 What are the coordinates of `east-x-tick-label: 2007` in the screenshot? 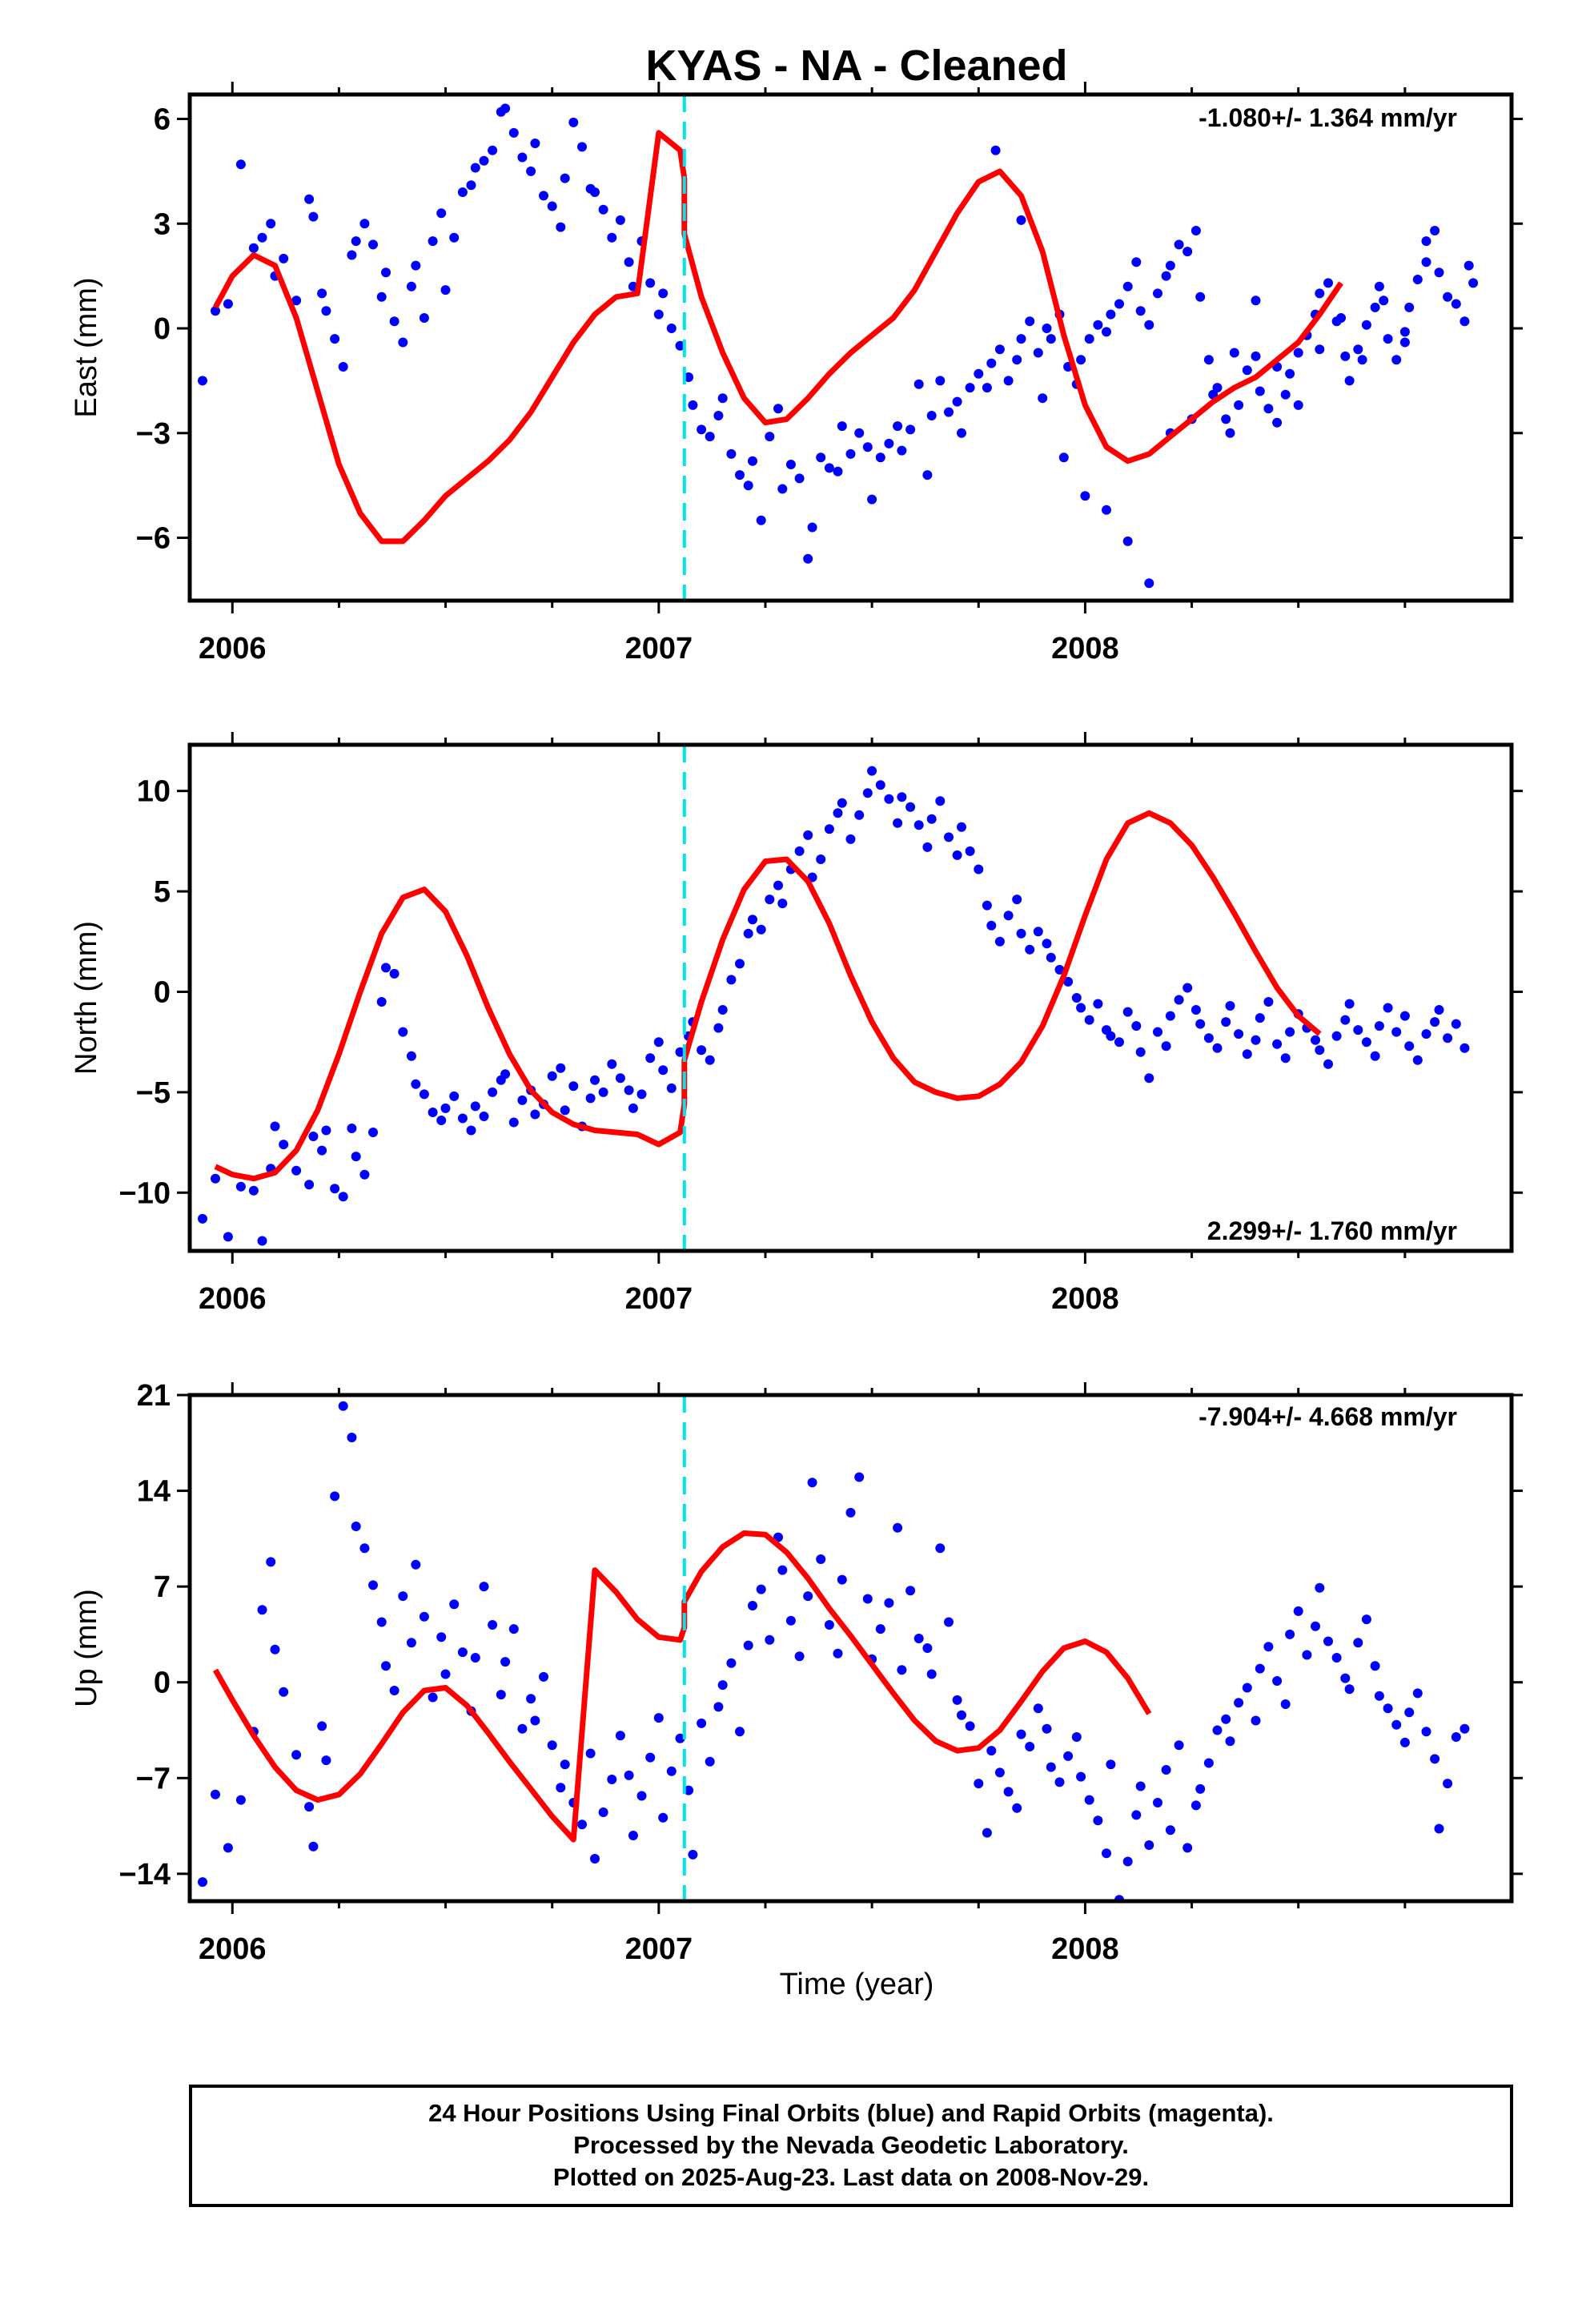 It's located at (659, 648).